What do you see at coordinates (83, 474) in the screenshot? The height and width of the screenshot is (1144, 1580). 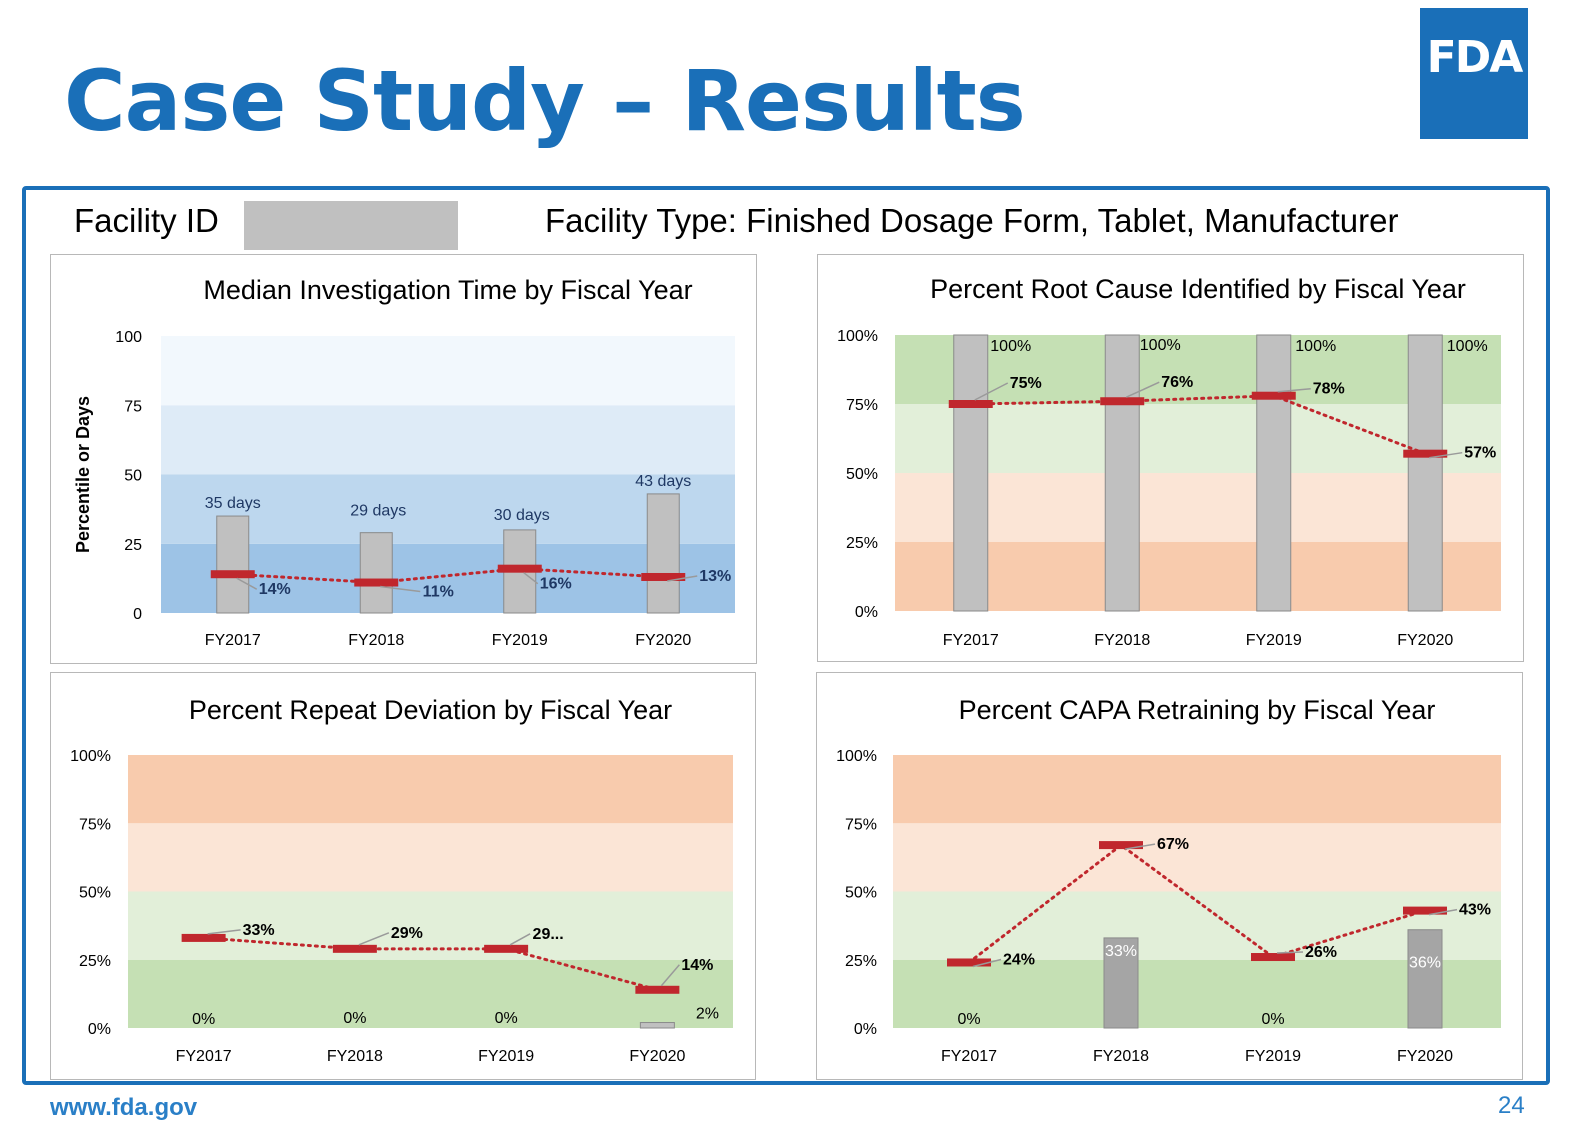 I see `y-axis-label: Percentile or Days` at bounding box center [83, 474].